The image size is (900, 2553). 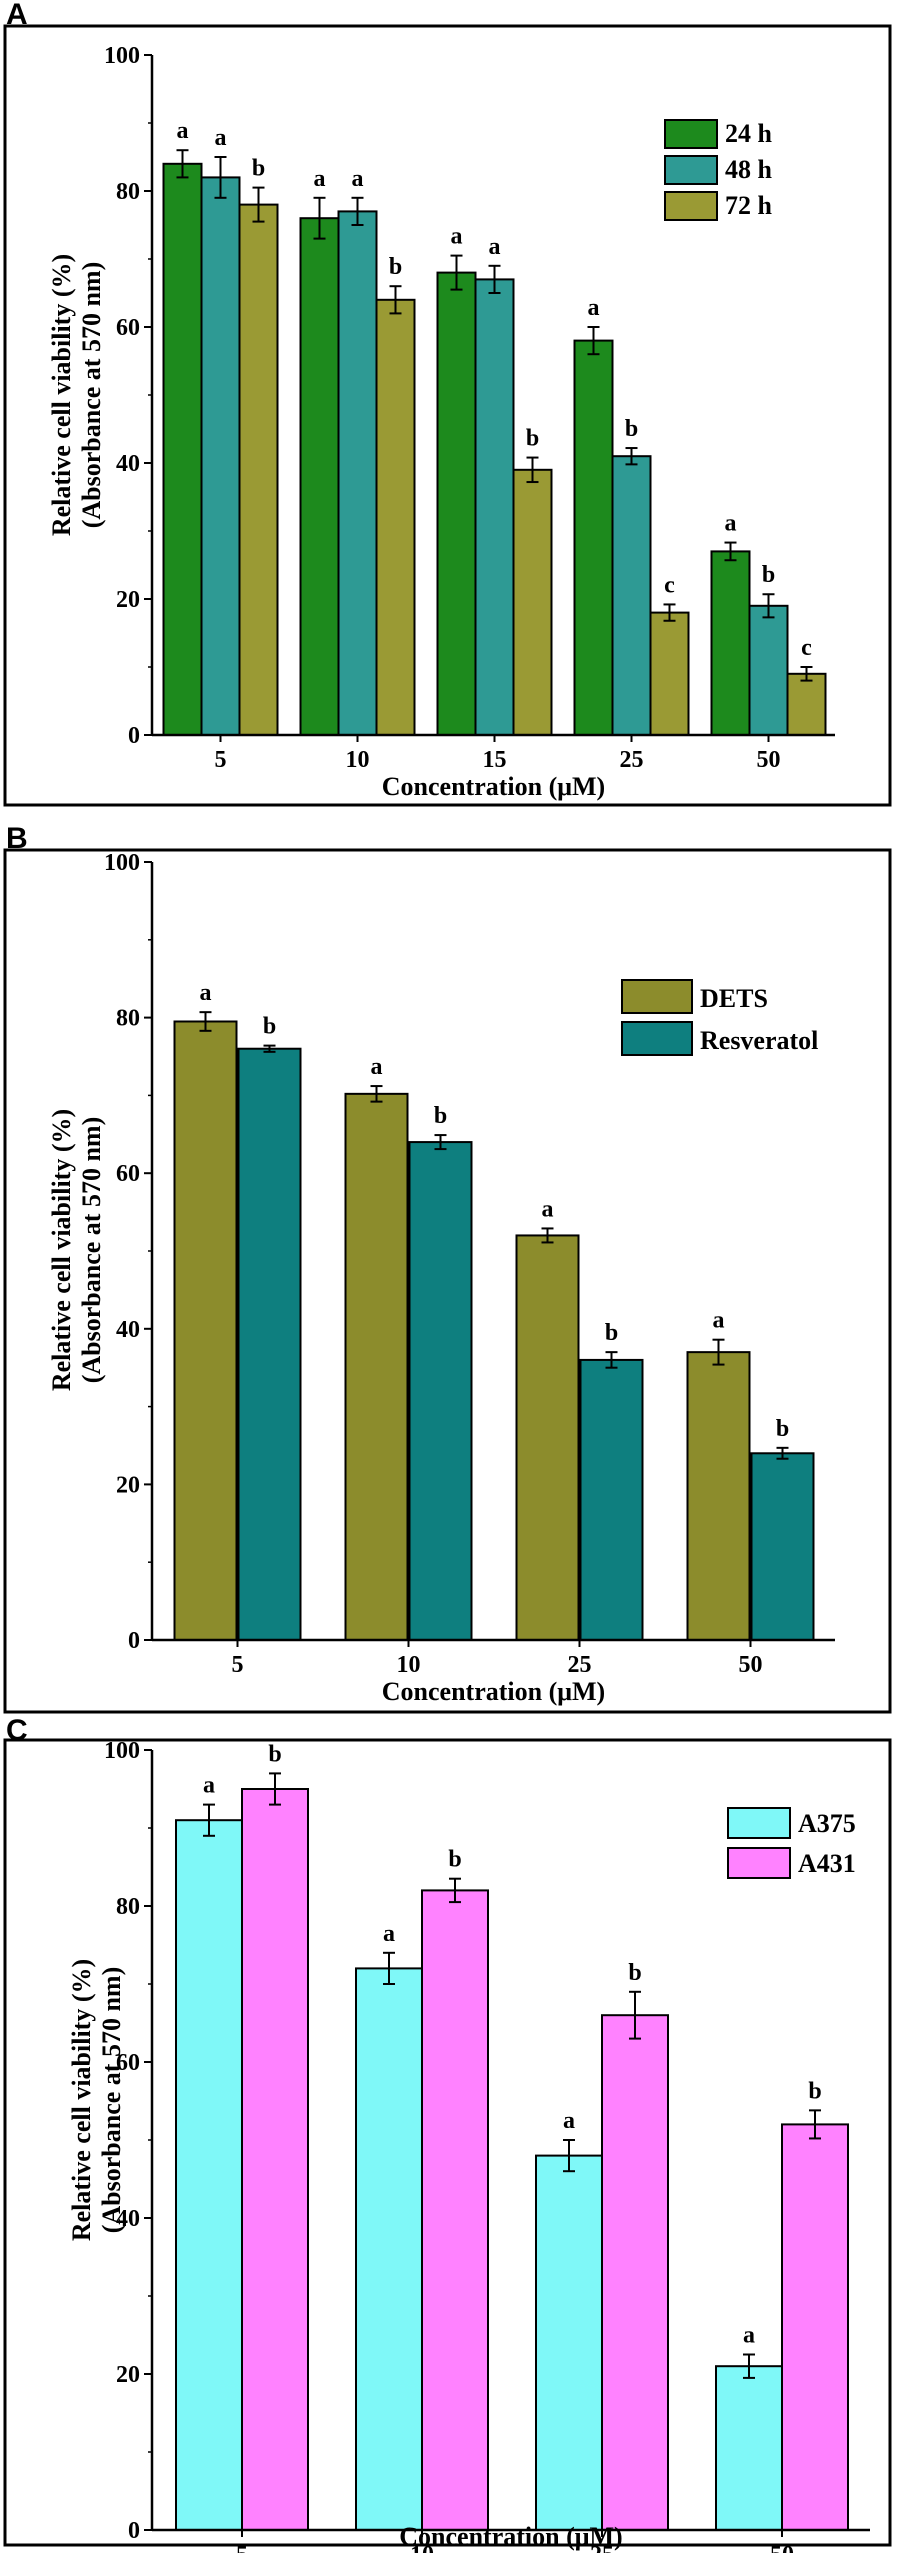 I want to click on significance-label: c, so click(x=669, y=585).